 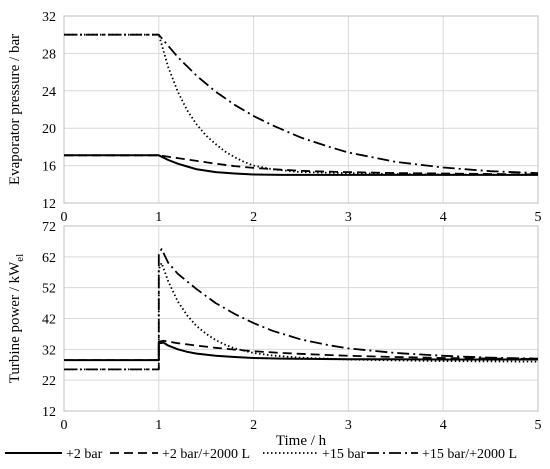 I want to click on y-axis-label: Turbine power / kWel, so click(x=16, y=318).